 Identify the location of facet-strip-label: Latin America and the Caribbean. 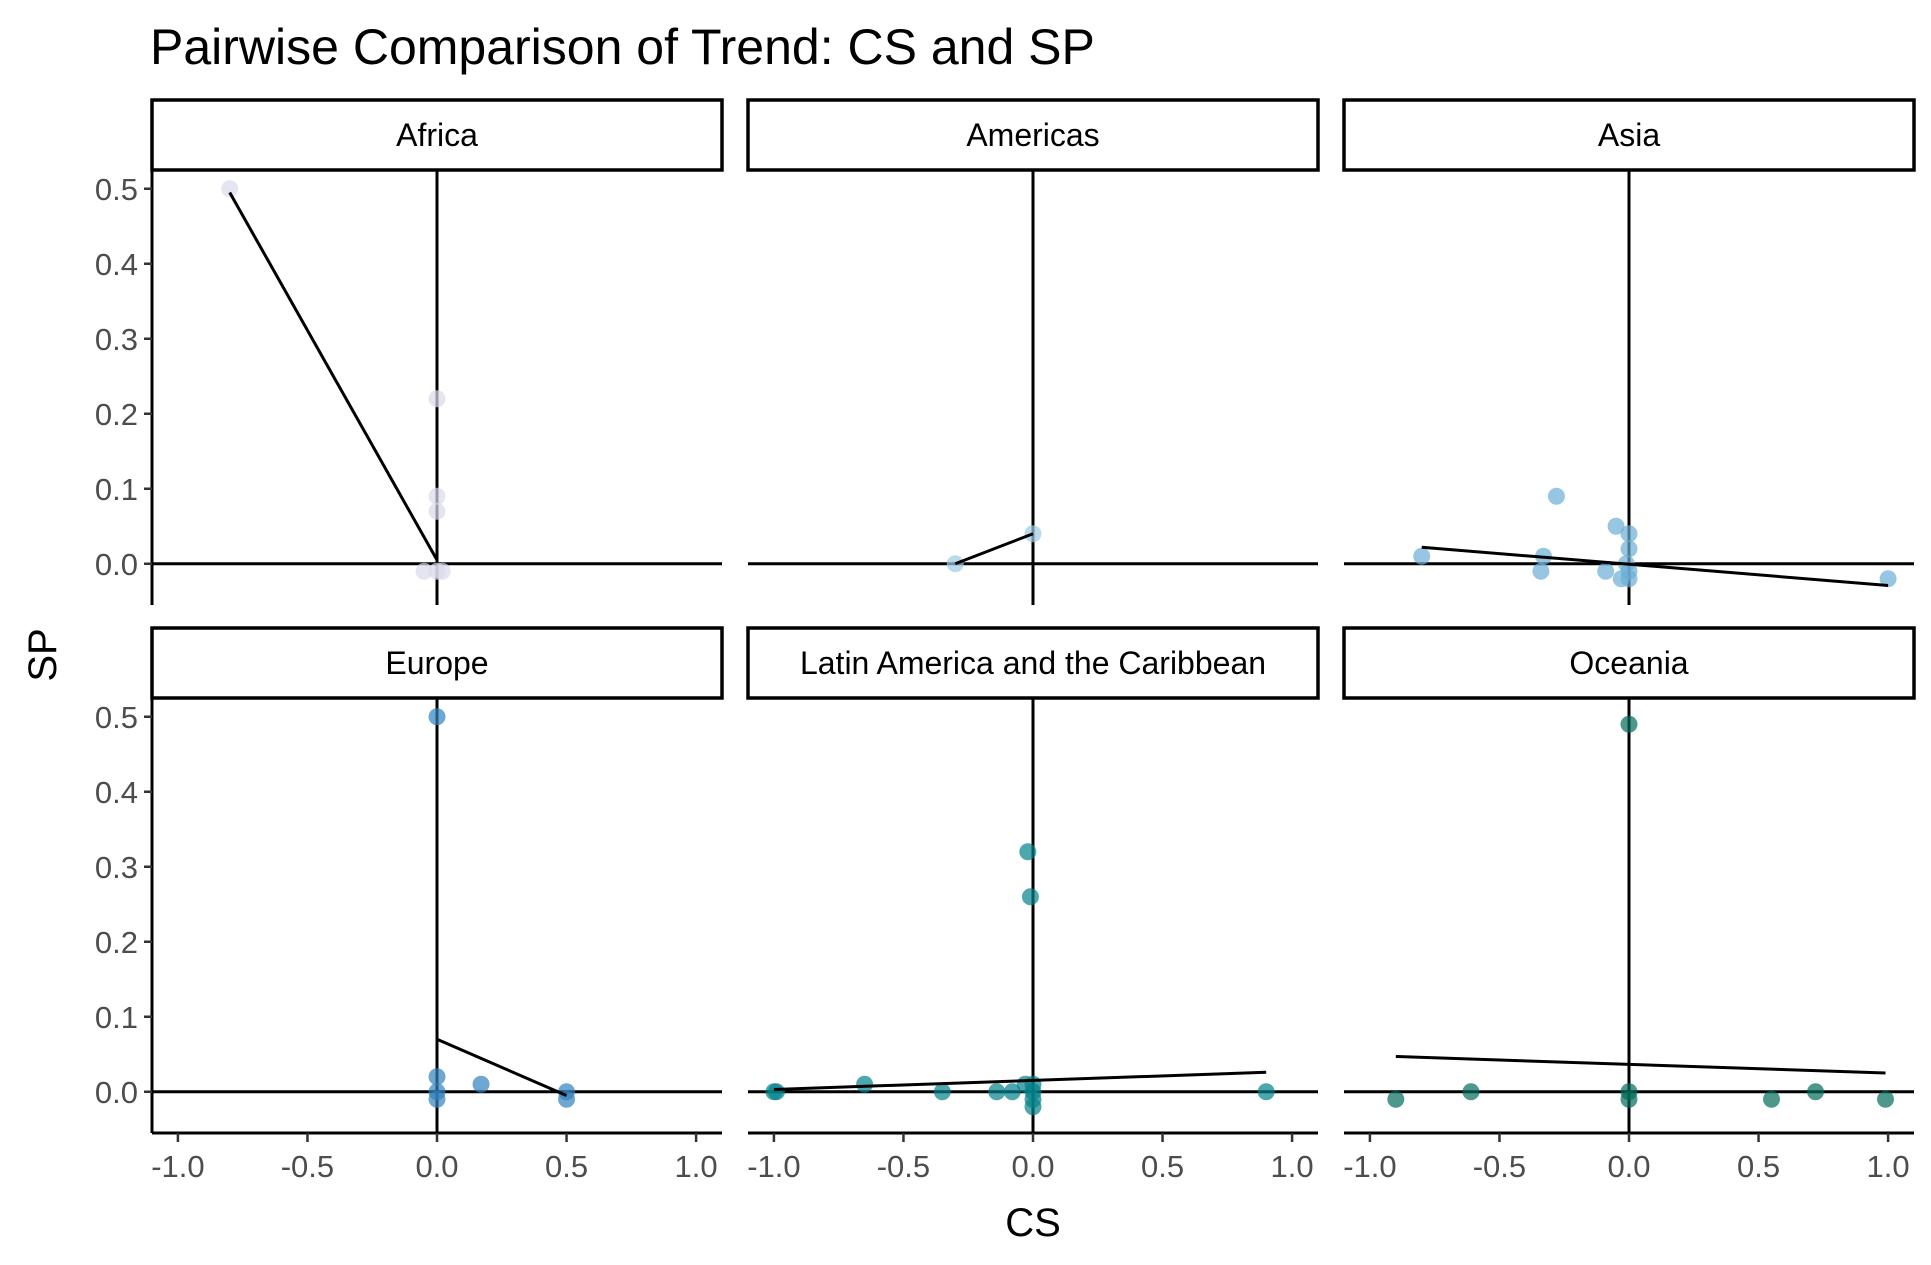
(1033, 663).